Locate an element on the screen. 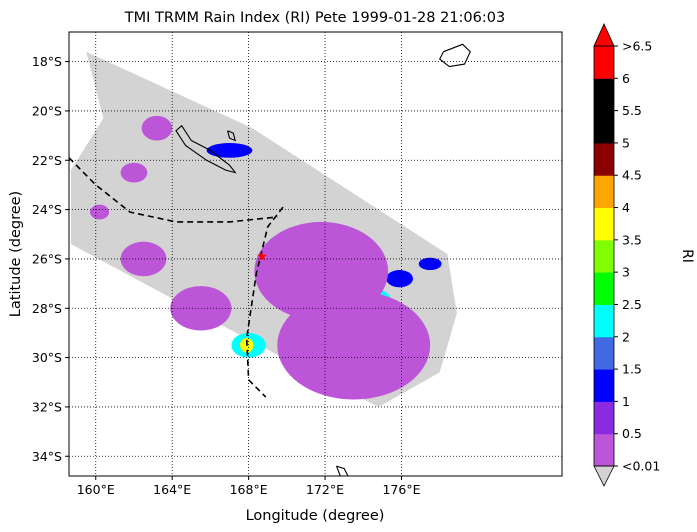 Image resolution: width=697 pixels, height=532 pixels. colorbar-under-arrow is located at coordinates (604, 476).